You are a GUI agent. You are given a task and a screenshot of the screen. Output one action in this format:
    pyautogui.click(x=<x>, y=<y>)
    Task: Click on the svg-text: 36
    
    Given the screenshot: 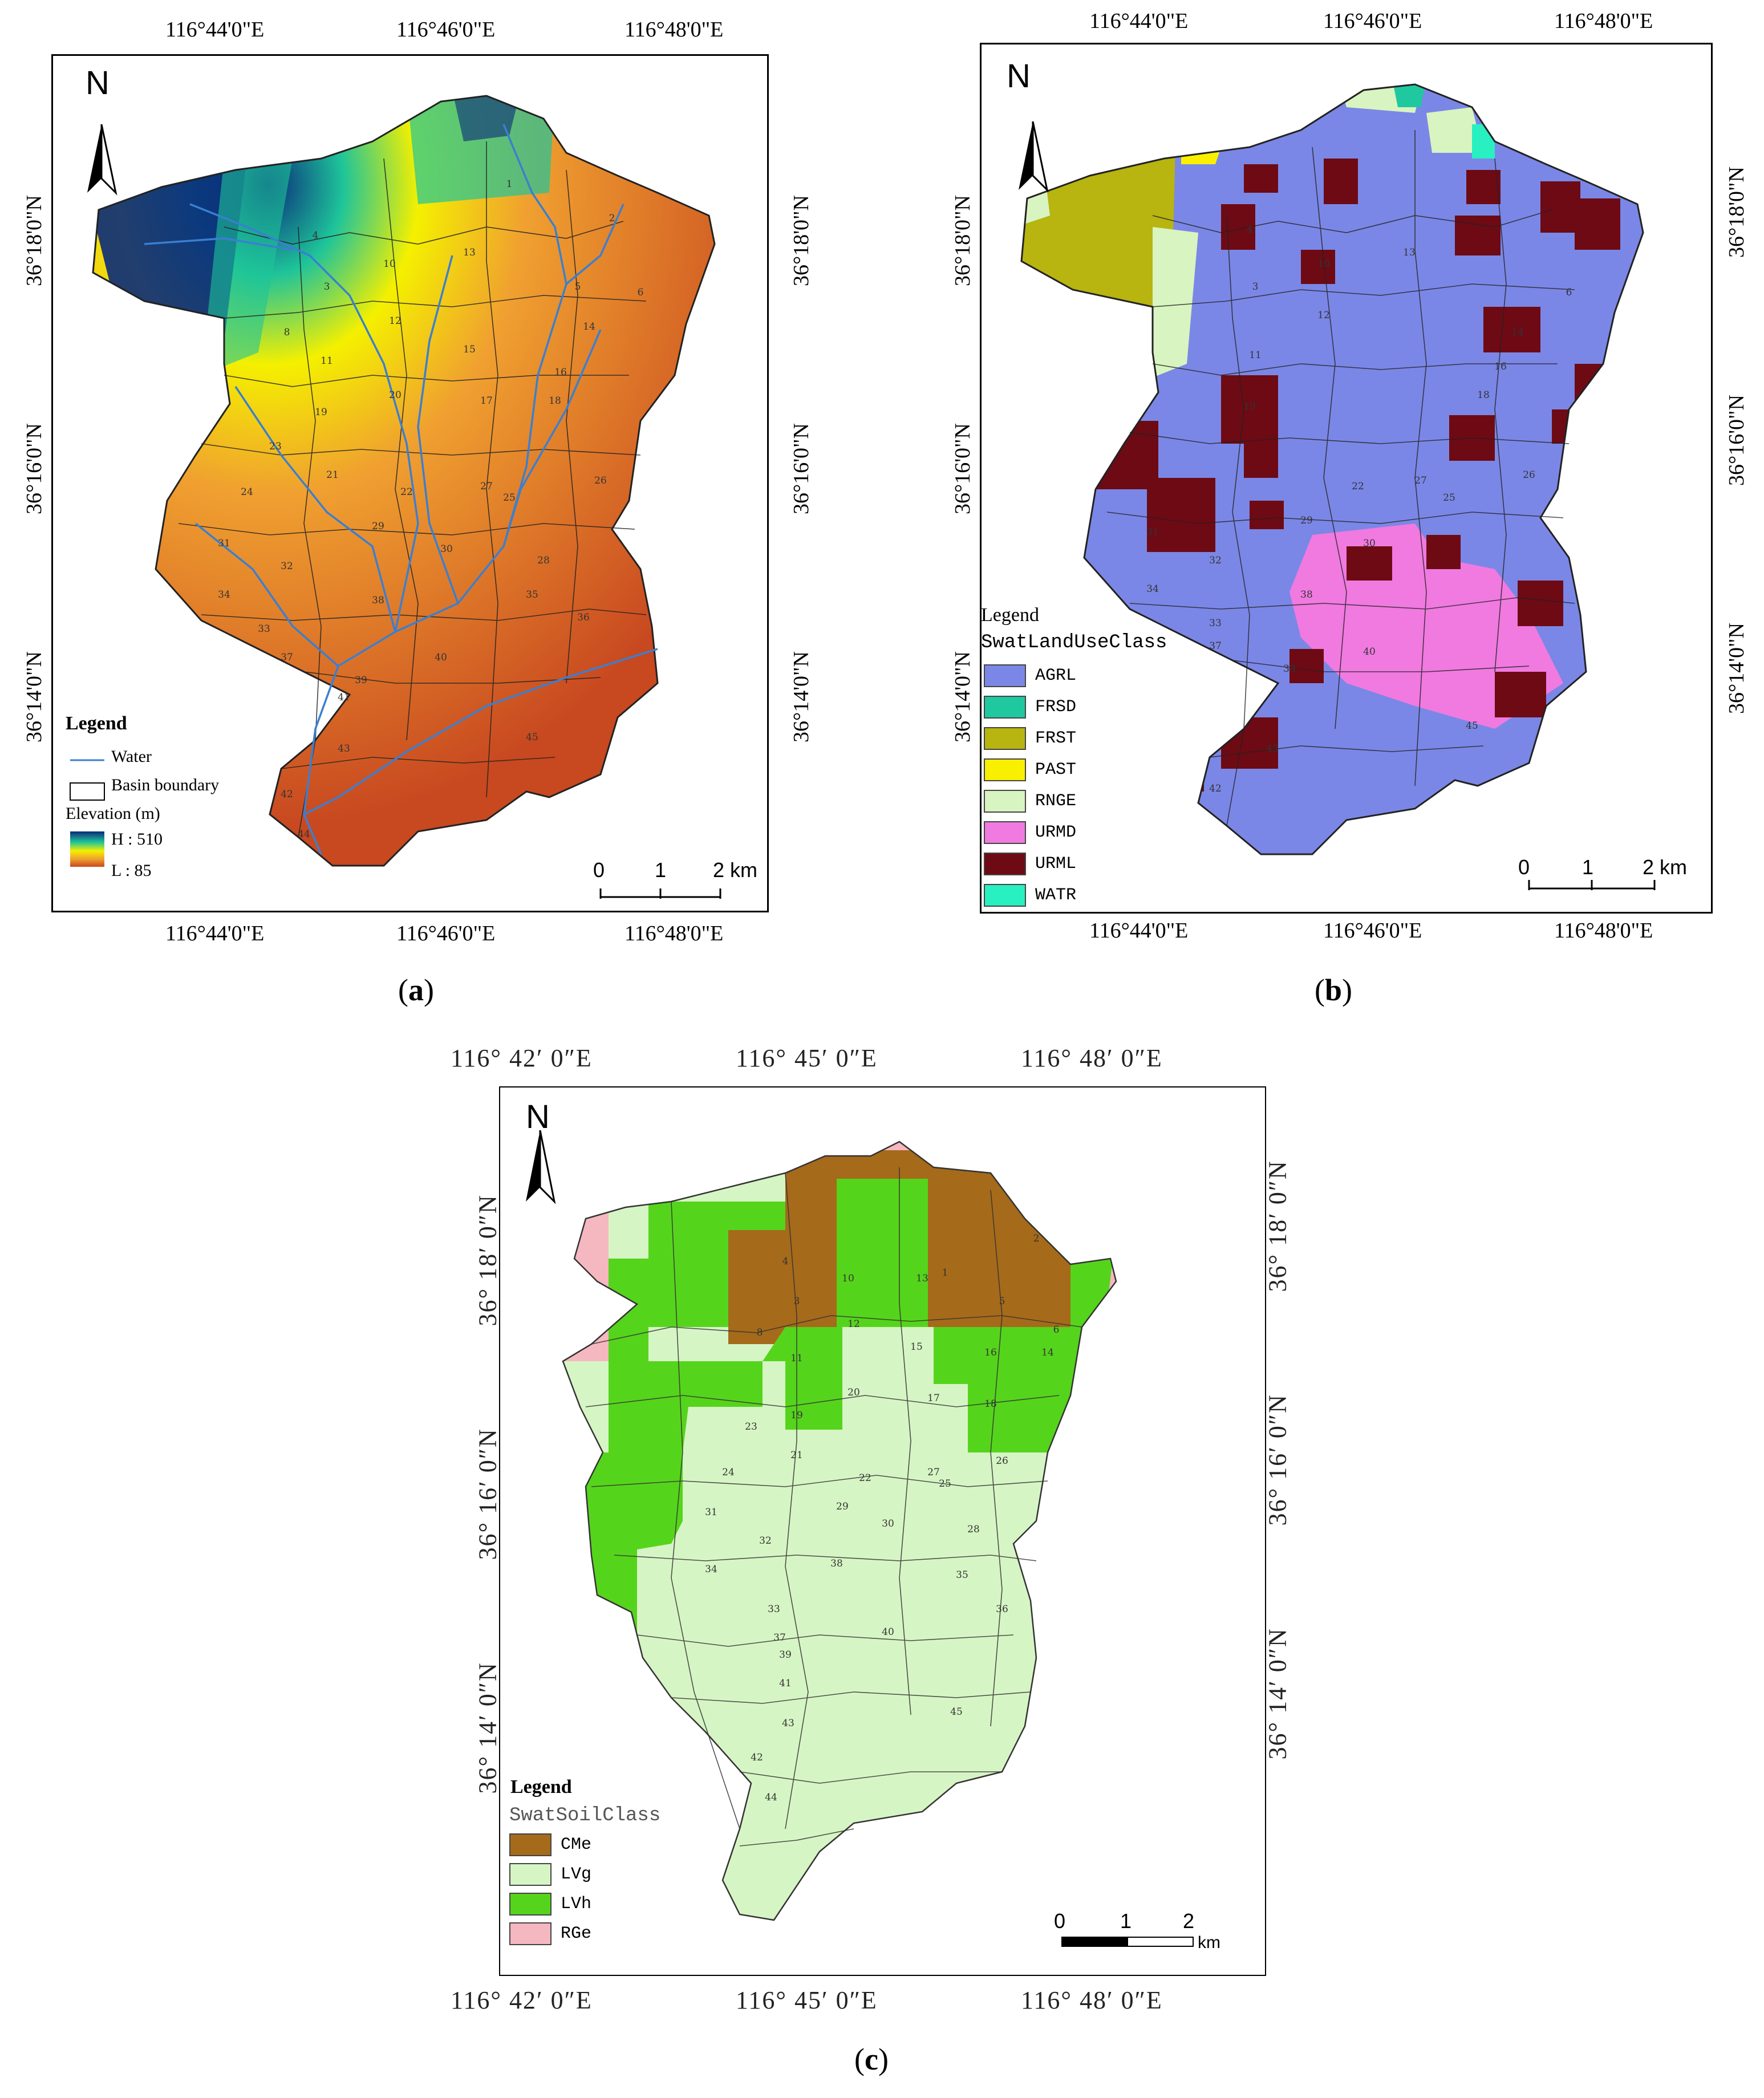 What is the action you would take?
    pyautogui.click(x=583, y=617)
    